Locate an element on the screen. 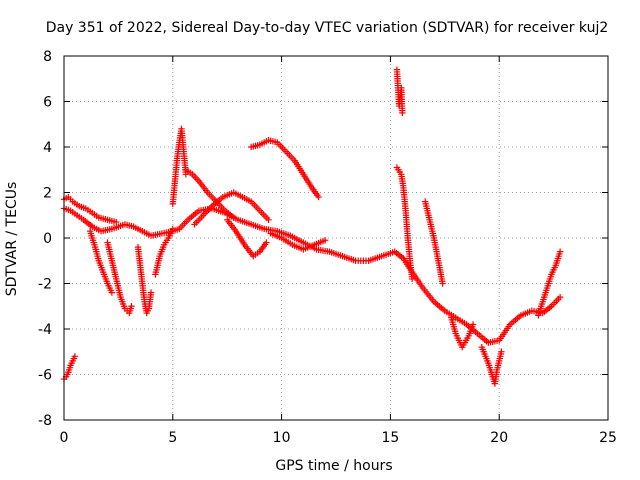  x-tick-label: 5 is located at coordinates (172, 438).